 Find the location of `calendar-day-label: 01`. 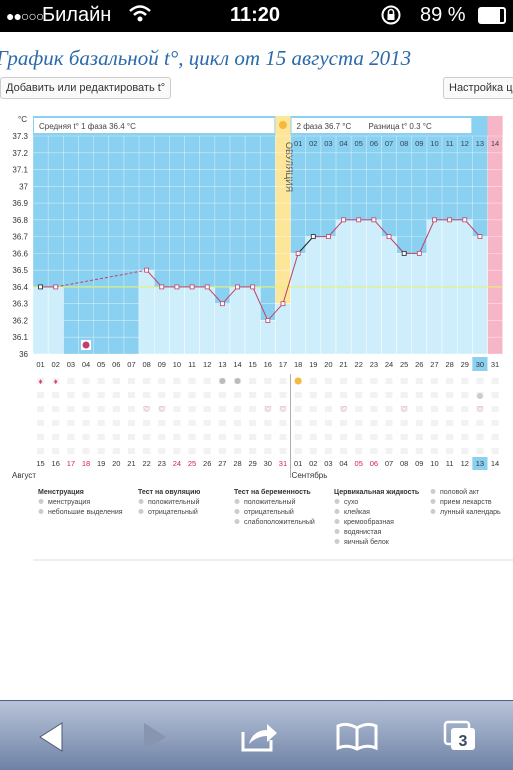

calendar-day-label: 01 is located at coordinates (298, 463).